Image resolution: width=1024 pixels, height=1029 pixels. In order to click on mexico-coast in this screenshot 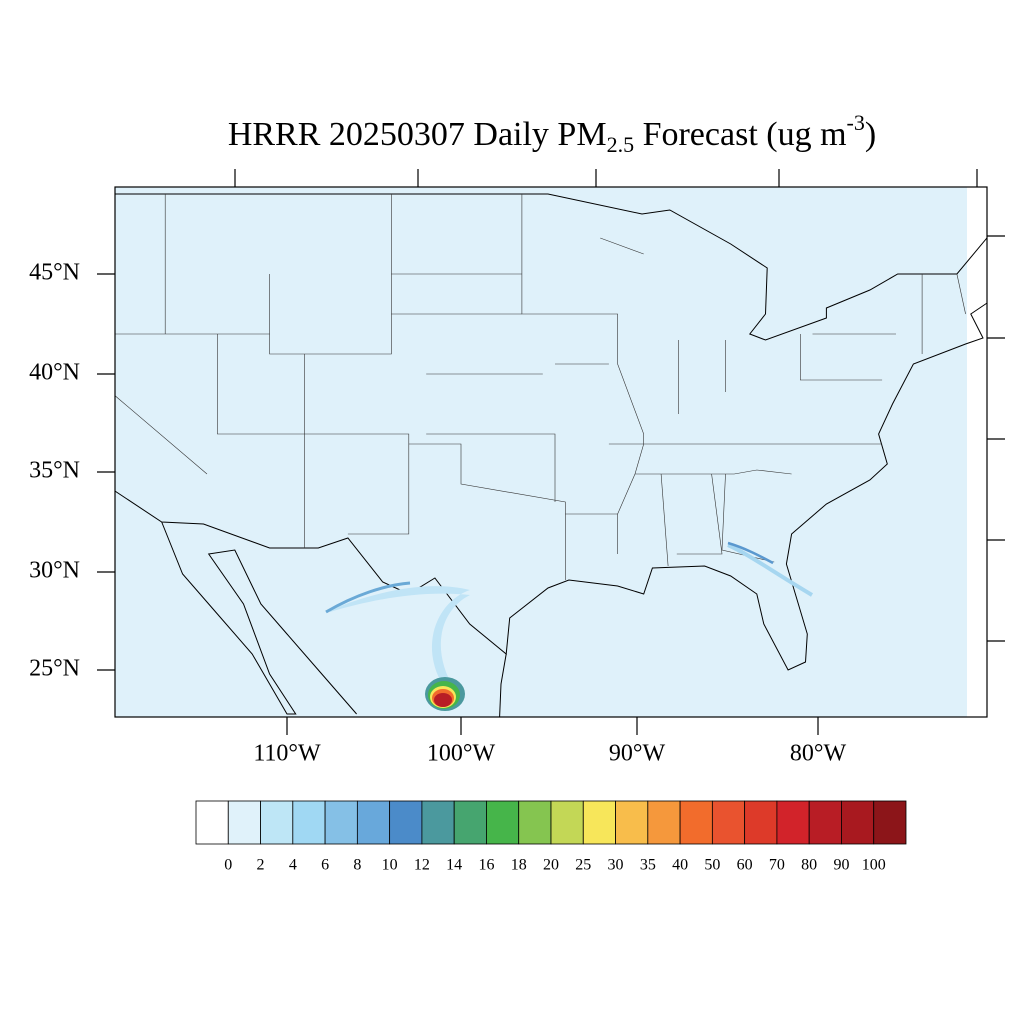, I will do `click(259, 618)`.